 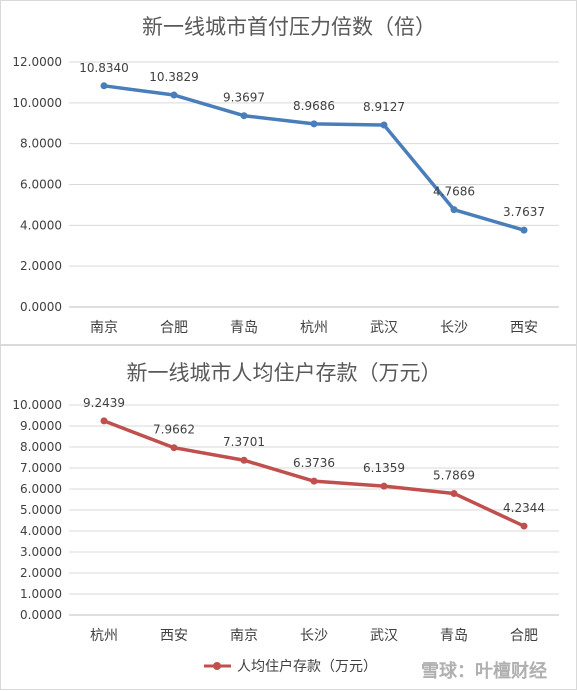 What do you see at coordinates (41, 426) in the screenshot?
I see `y-tick-label: 9.0000` at bounding box center [41, 426].